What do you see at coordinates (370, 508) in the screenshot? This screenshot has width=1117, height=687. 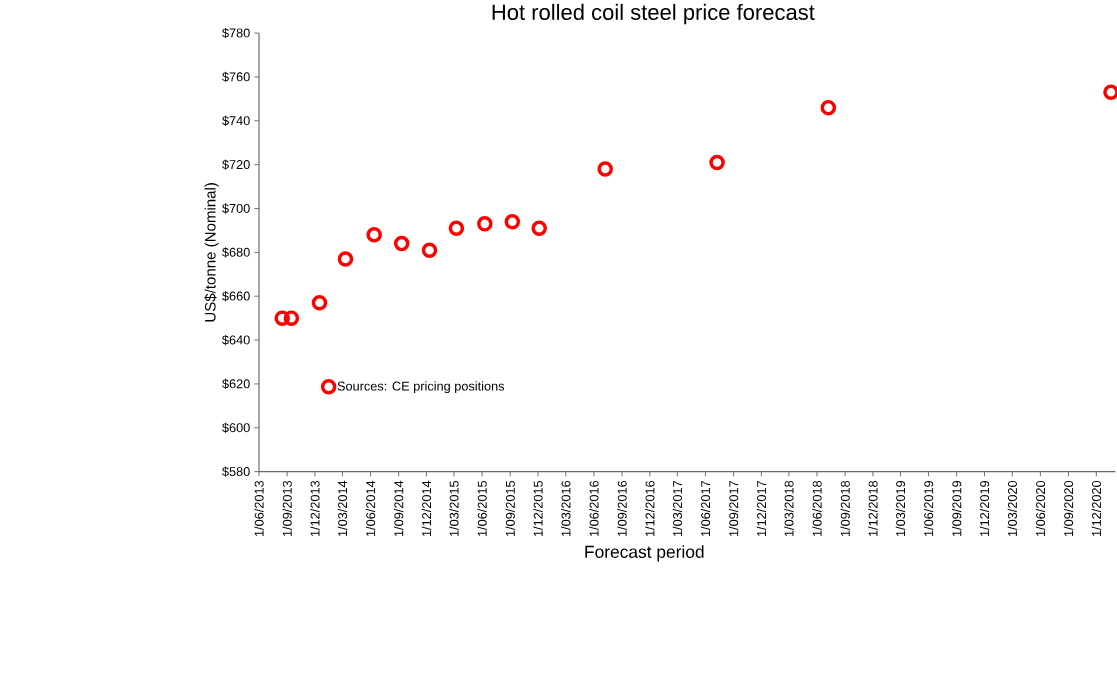 I see `x-tick-label: 1/06/2014` at bounding box center [370, 508].